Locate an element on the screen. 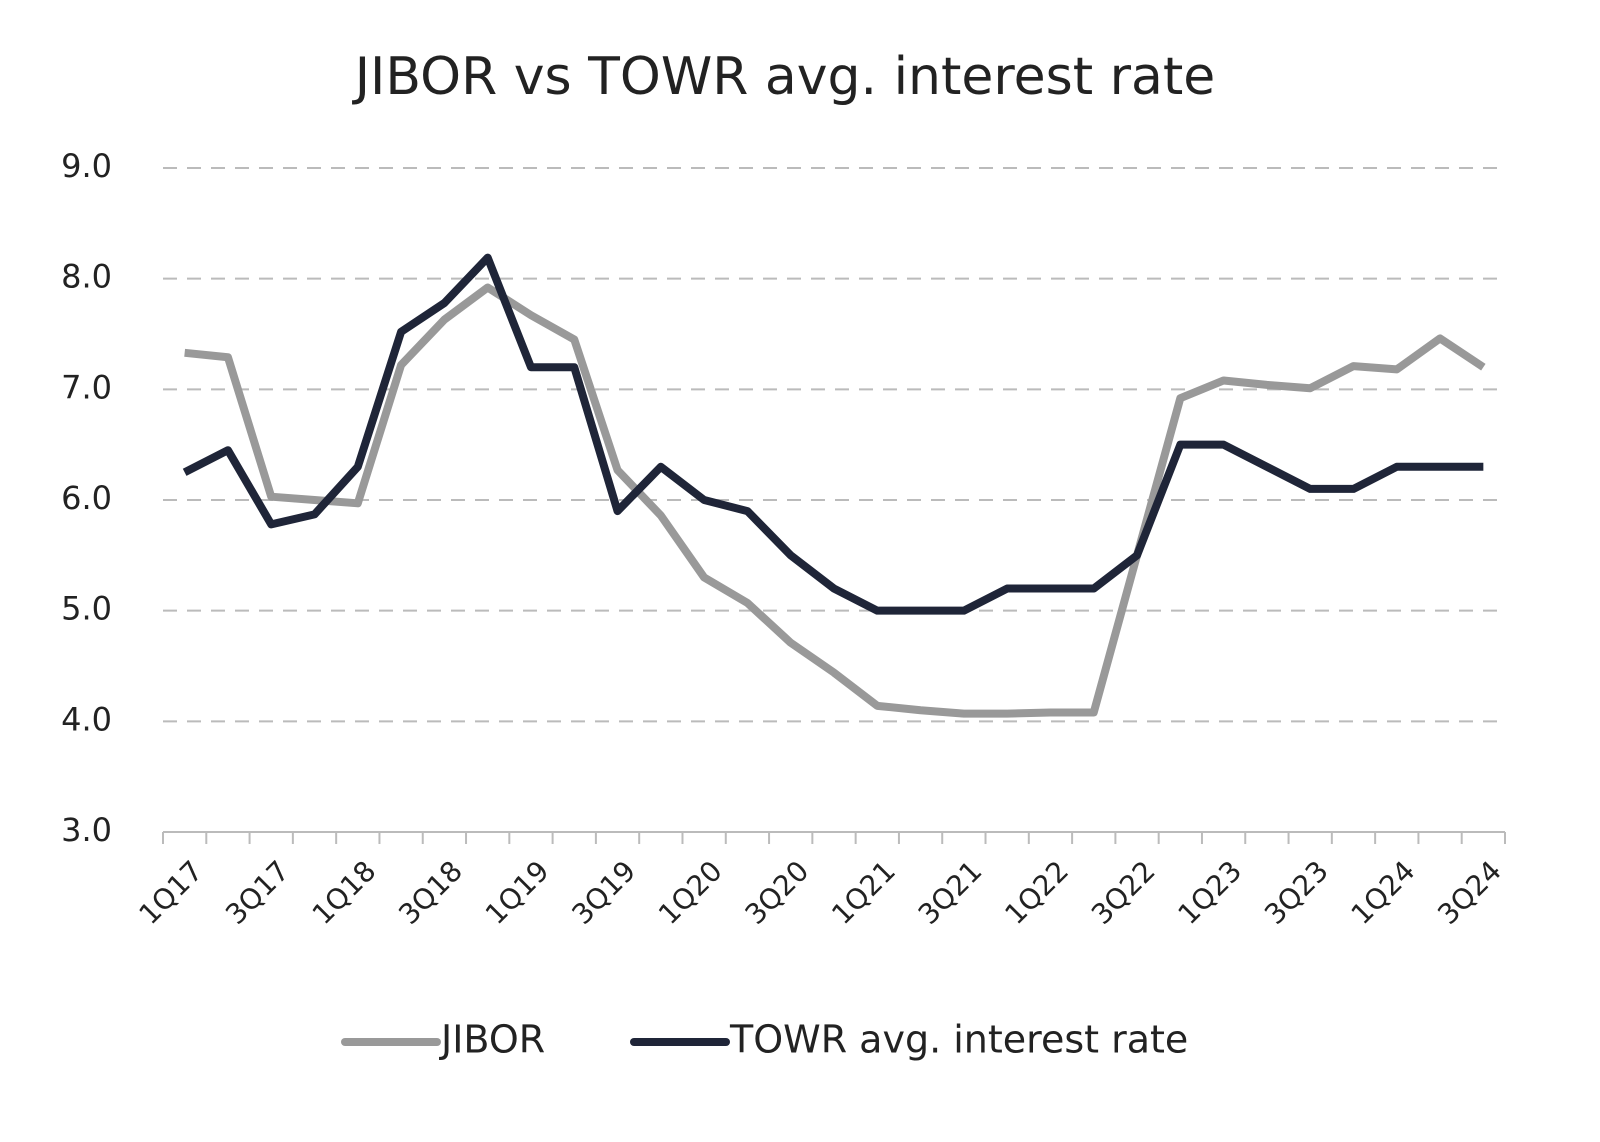  x-tick-label: 3Q20 is located at coordinates (777, 892).